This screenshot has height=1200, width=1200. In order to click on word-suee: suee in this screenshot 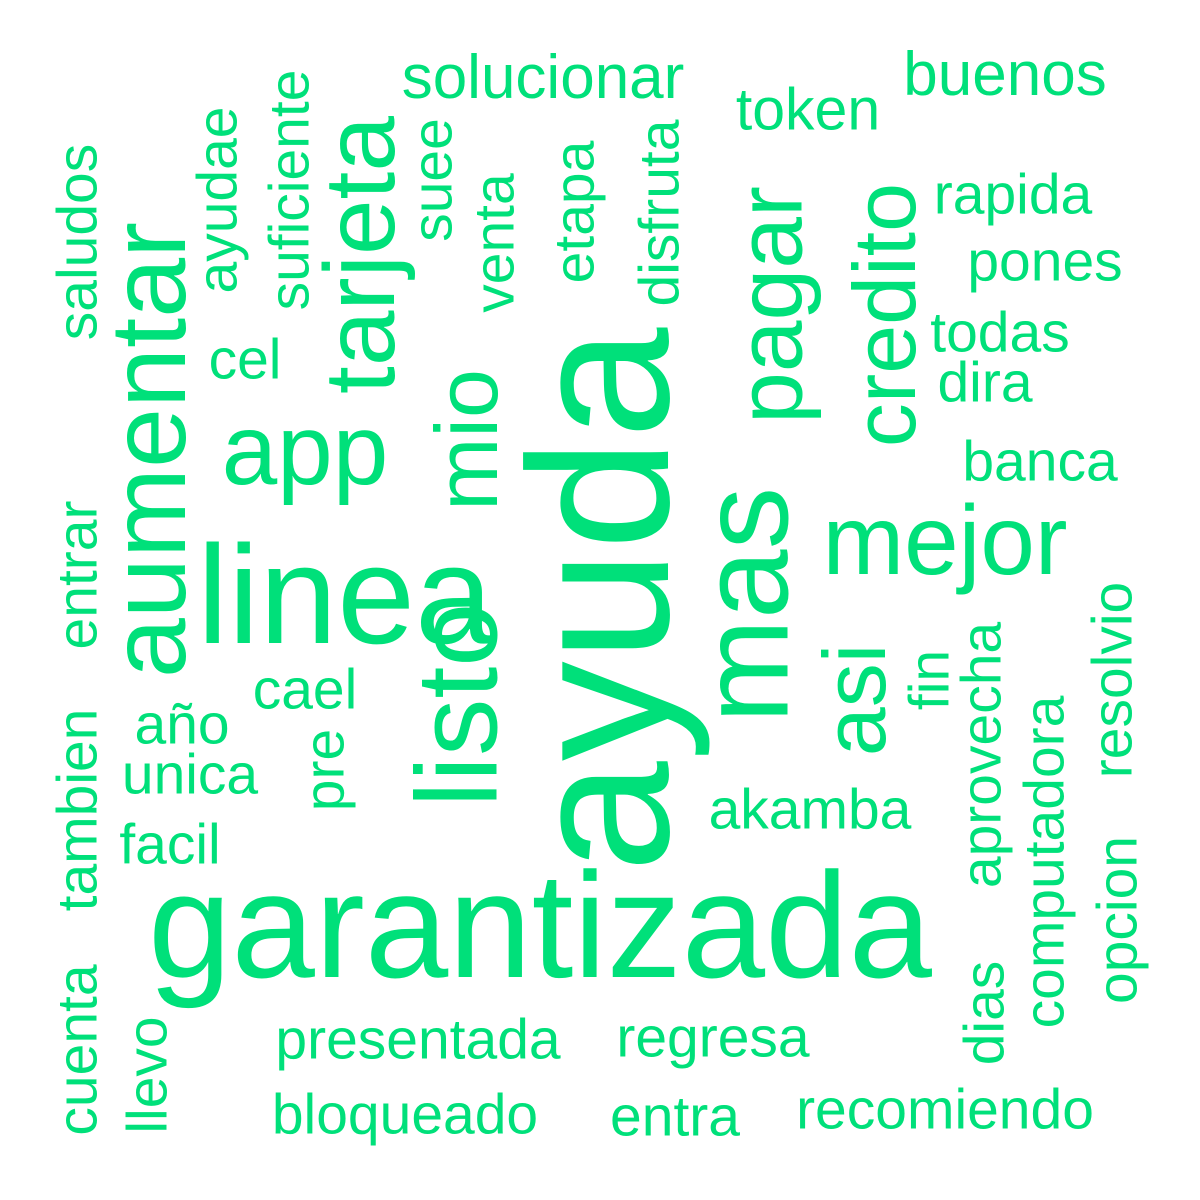, I will do `click(432, 180)`.